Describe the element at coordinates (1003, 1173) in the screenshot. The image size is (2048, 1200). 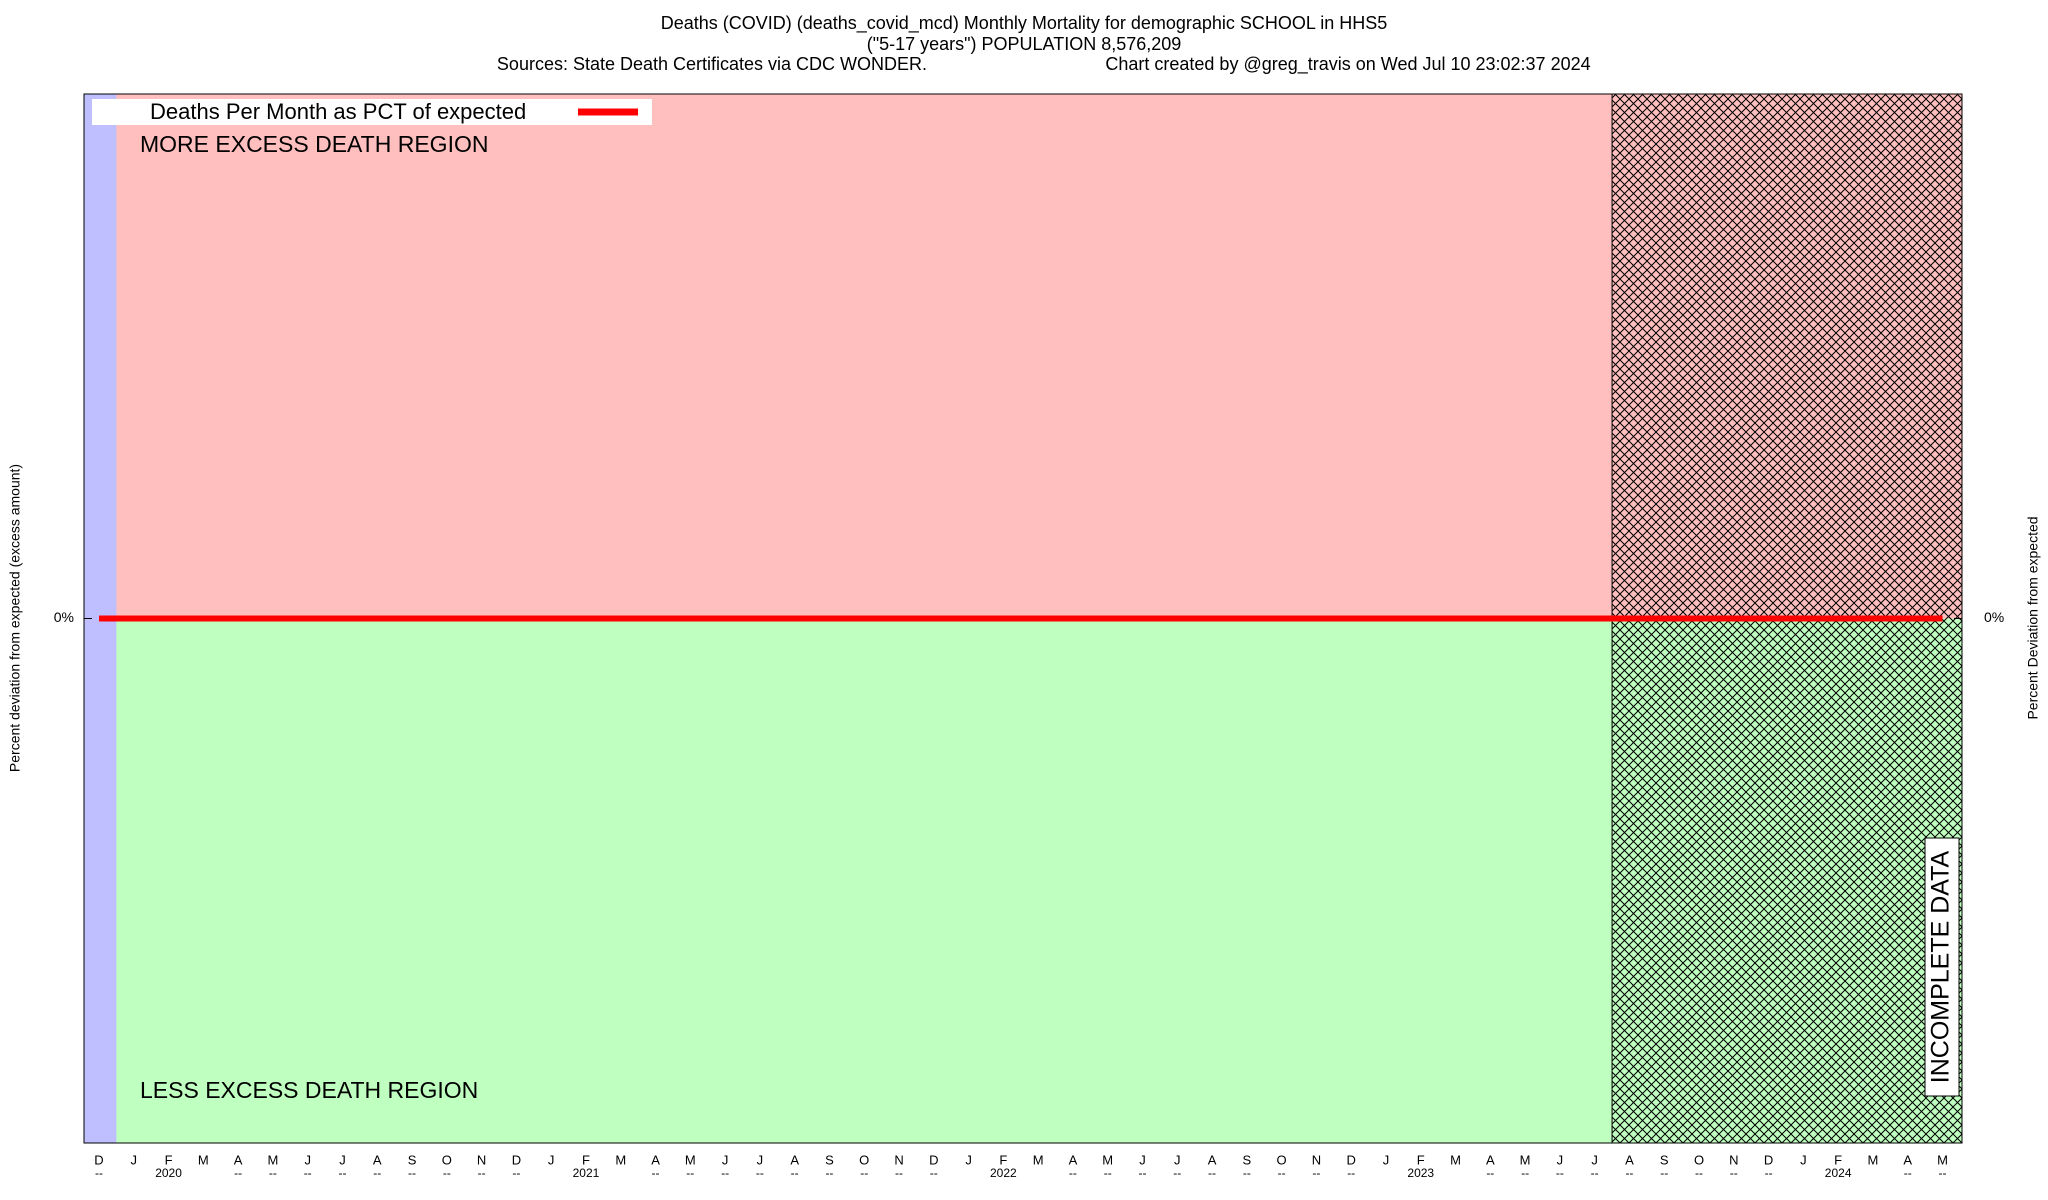
I see `x-tick-sublabel: 2022` at that location.